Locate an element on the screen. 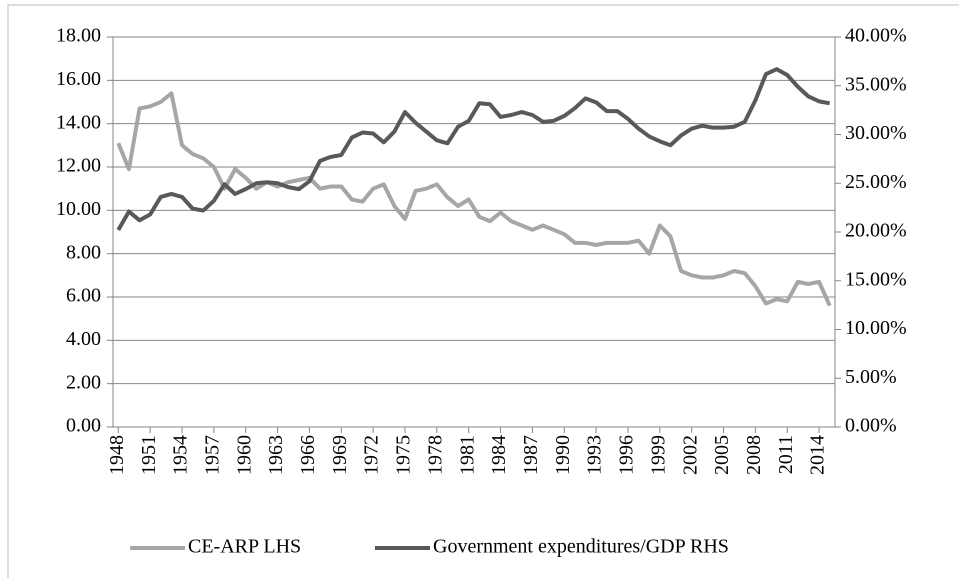 Image resolution: width=959 pixels, height=578 pixels. x-tick-label: 1972 is located at coordinates (372, 455).